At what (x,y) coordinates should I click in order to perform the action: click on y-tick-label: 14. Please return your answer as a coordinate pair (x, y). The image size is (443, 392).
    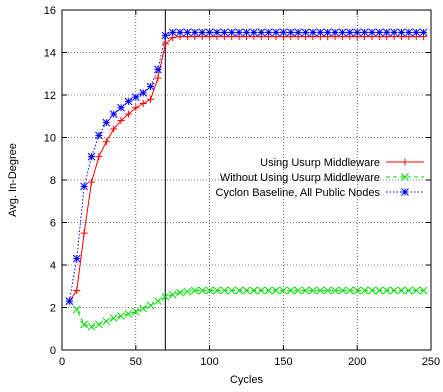
    Looking at the image, I should click on (50, 54).